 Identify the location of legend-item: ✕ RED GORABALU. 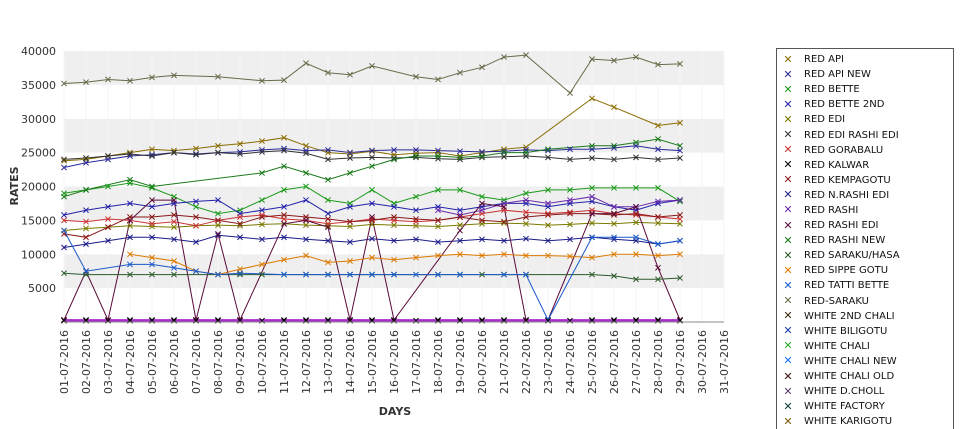
(865, 150).